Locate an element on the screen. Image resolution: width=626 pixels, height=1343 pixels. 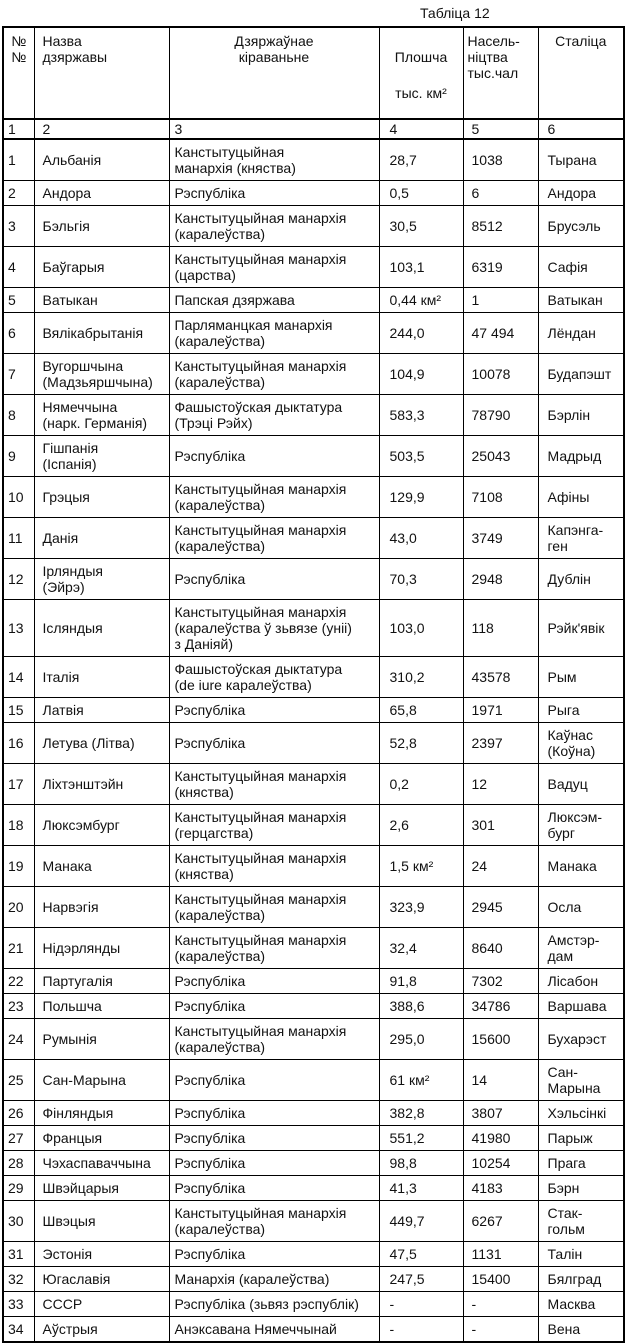
row-number: 18 is located at coordinates (18, 825).